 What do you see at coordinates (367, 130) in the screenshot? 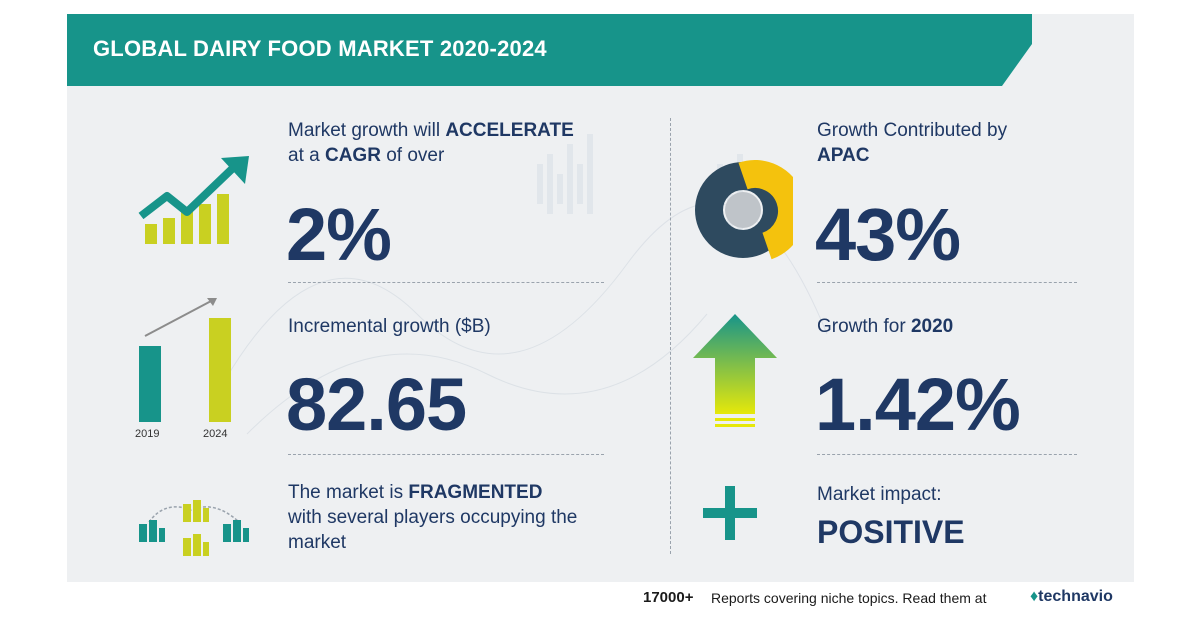
I see `cagr-line1-pre: Market growth will` at bounding box center [367, 130].